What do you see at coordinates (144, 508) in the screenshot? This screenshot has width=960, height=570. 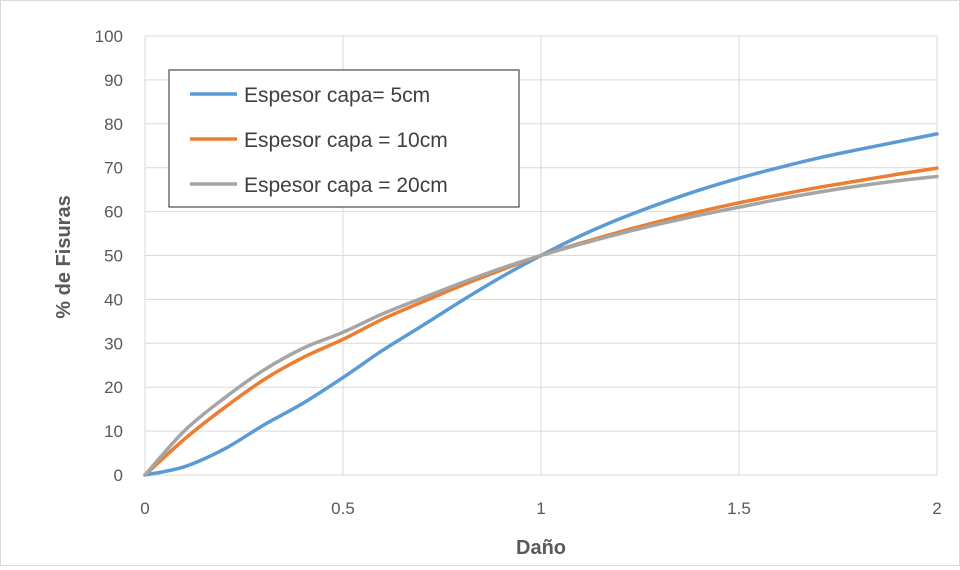 I see `x-tick-label: 0` at bounding box center [144, 508].